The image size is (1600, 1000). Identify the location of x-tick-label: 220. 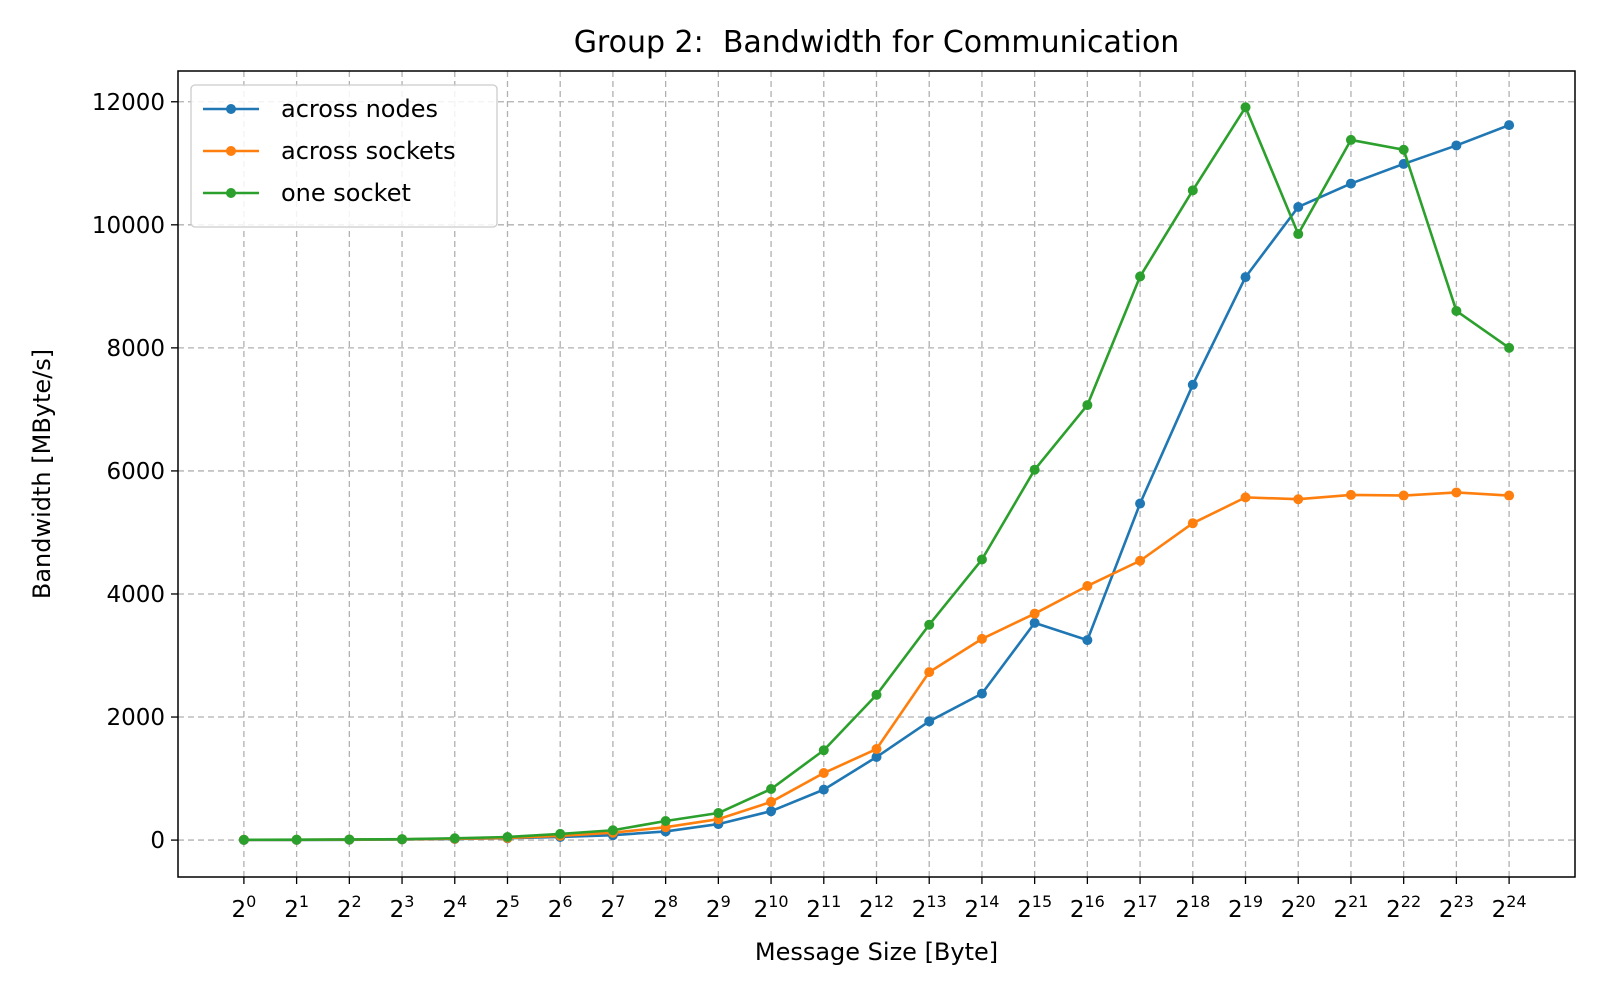
(1298, 907).